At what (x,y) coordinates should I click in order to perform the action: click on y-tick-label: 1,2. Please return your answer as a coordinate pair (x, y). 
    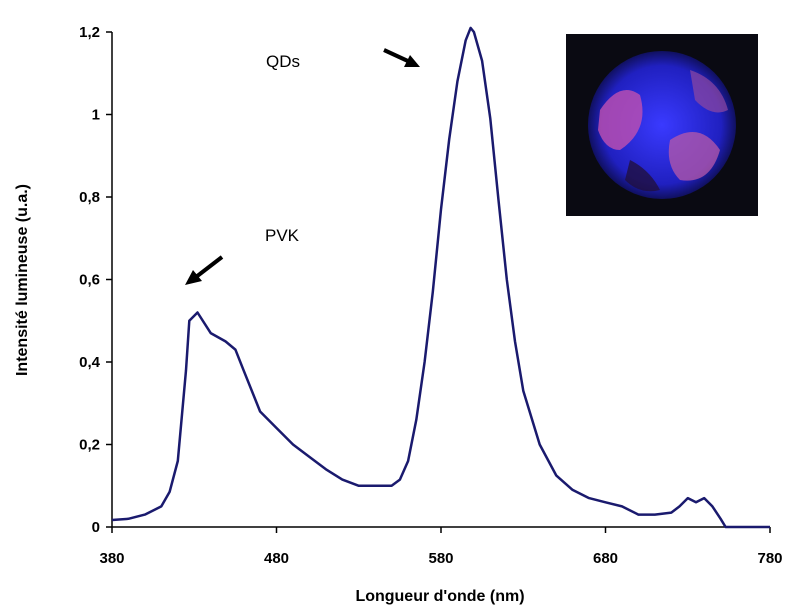
    Looking at the image, I should click on (89, 32).